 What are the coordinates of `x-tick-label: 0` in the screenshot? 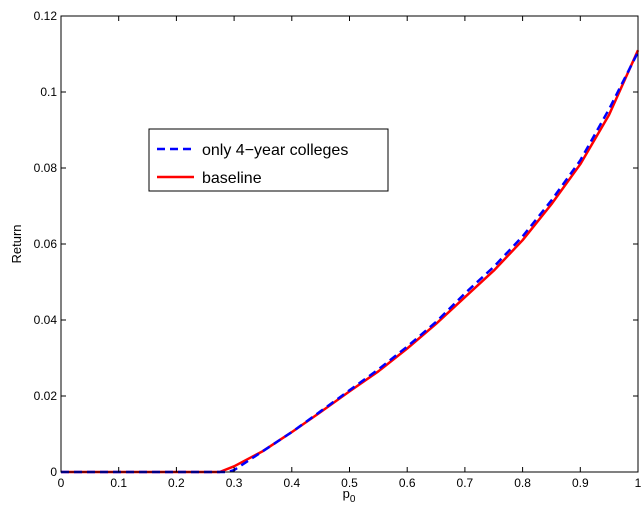 It's located at (61, 483).